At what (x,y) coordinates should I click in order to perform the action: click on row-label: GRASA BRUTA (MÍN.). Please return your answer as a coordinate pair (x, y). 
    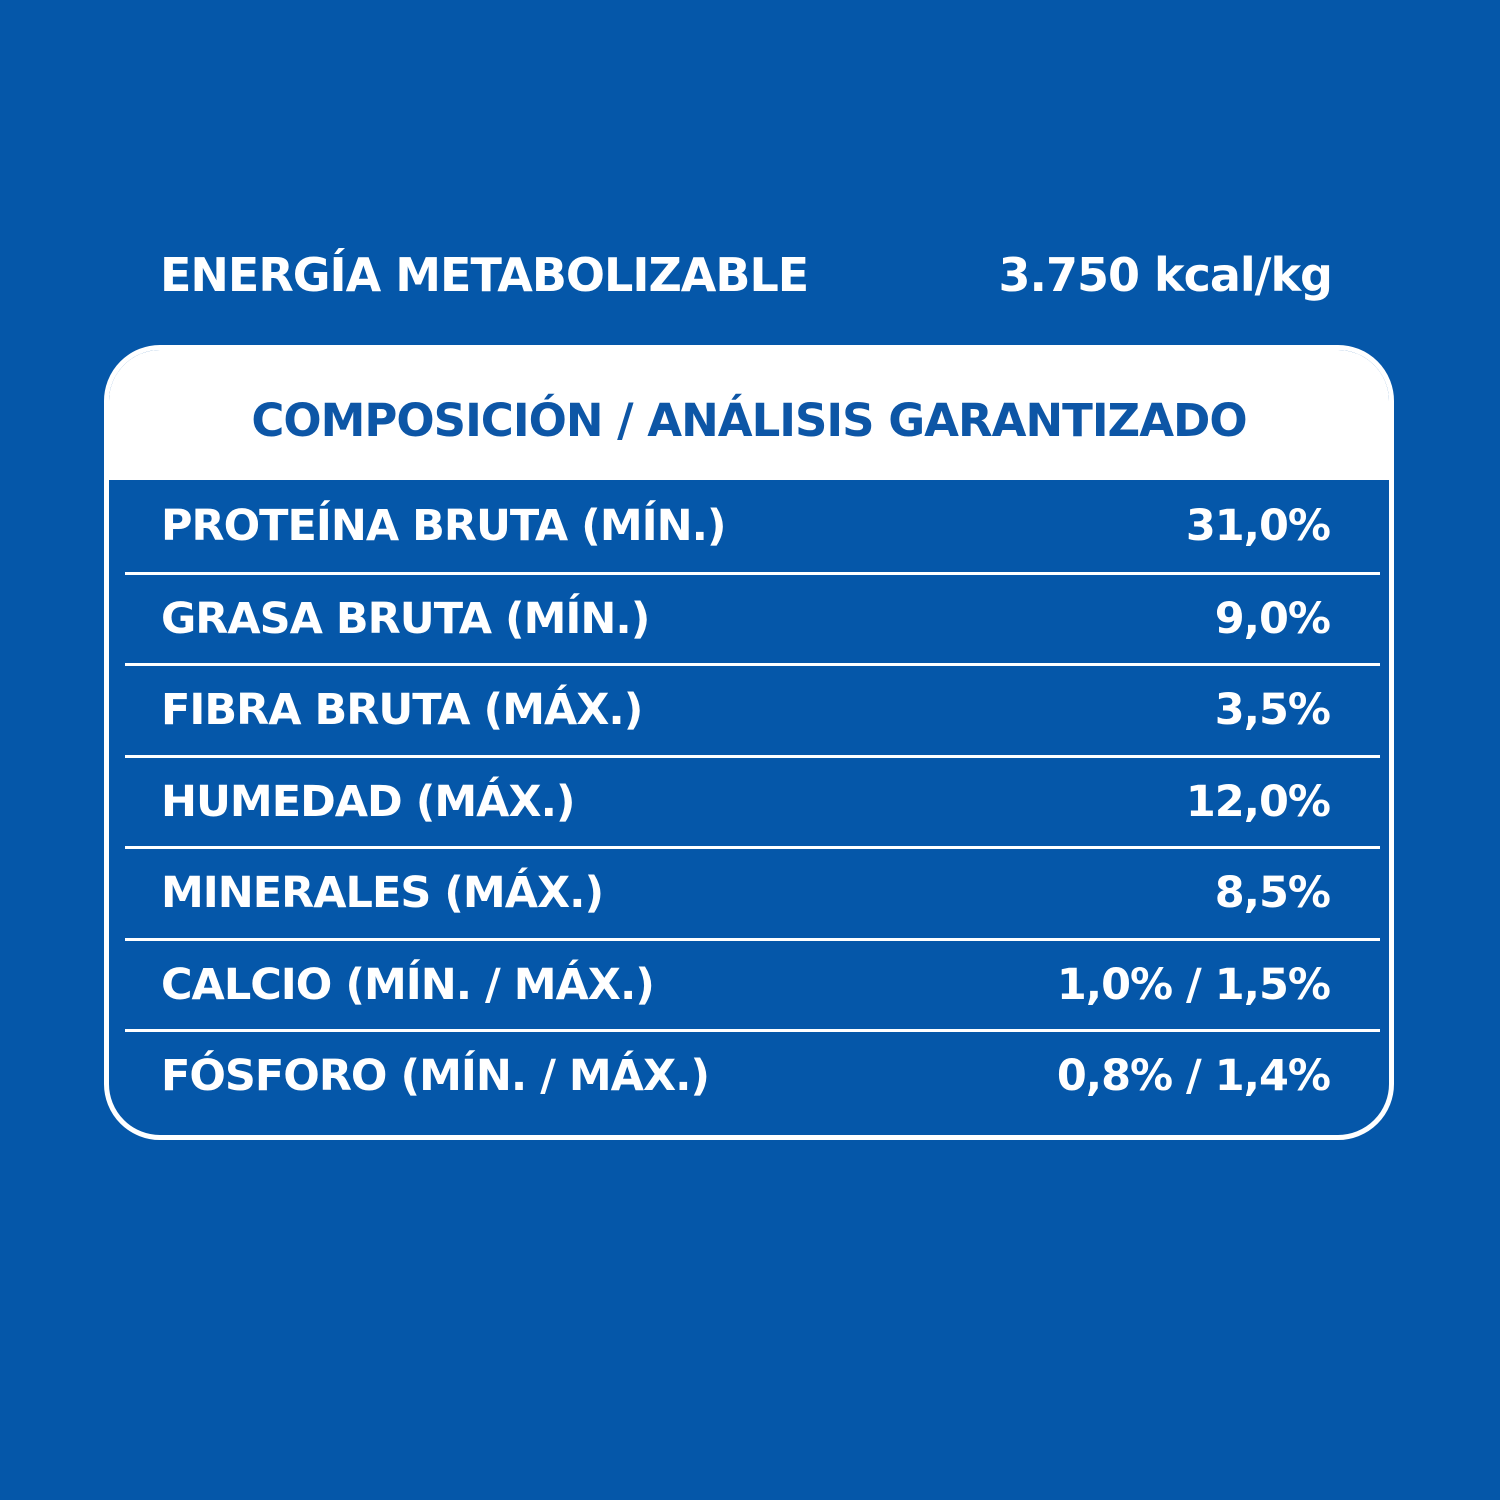
    Looking at the image, I should click on (405, 618).